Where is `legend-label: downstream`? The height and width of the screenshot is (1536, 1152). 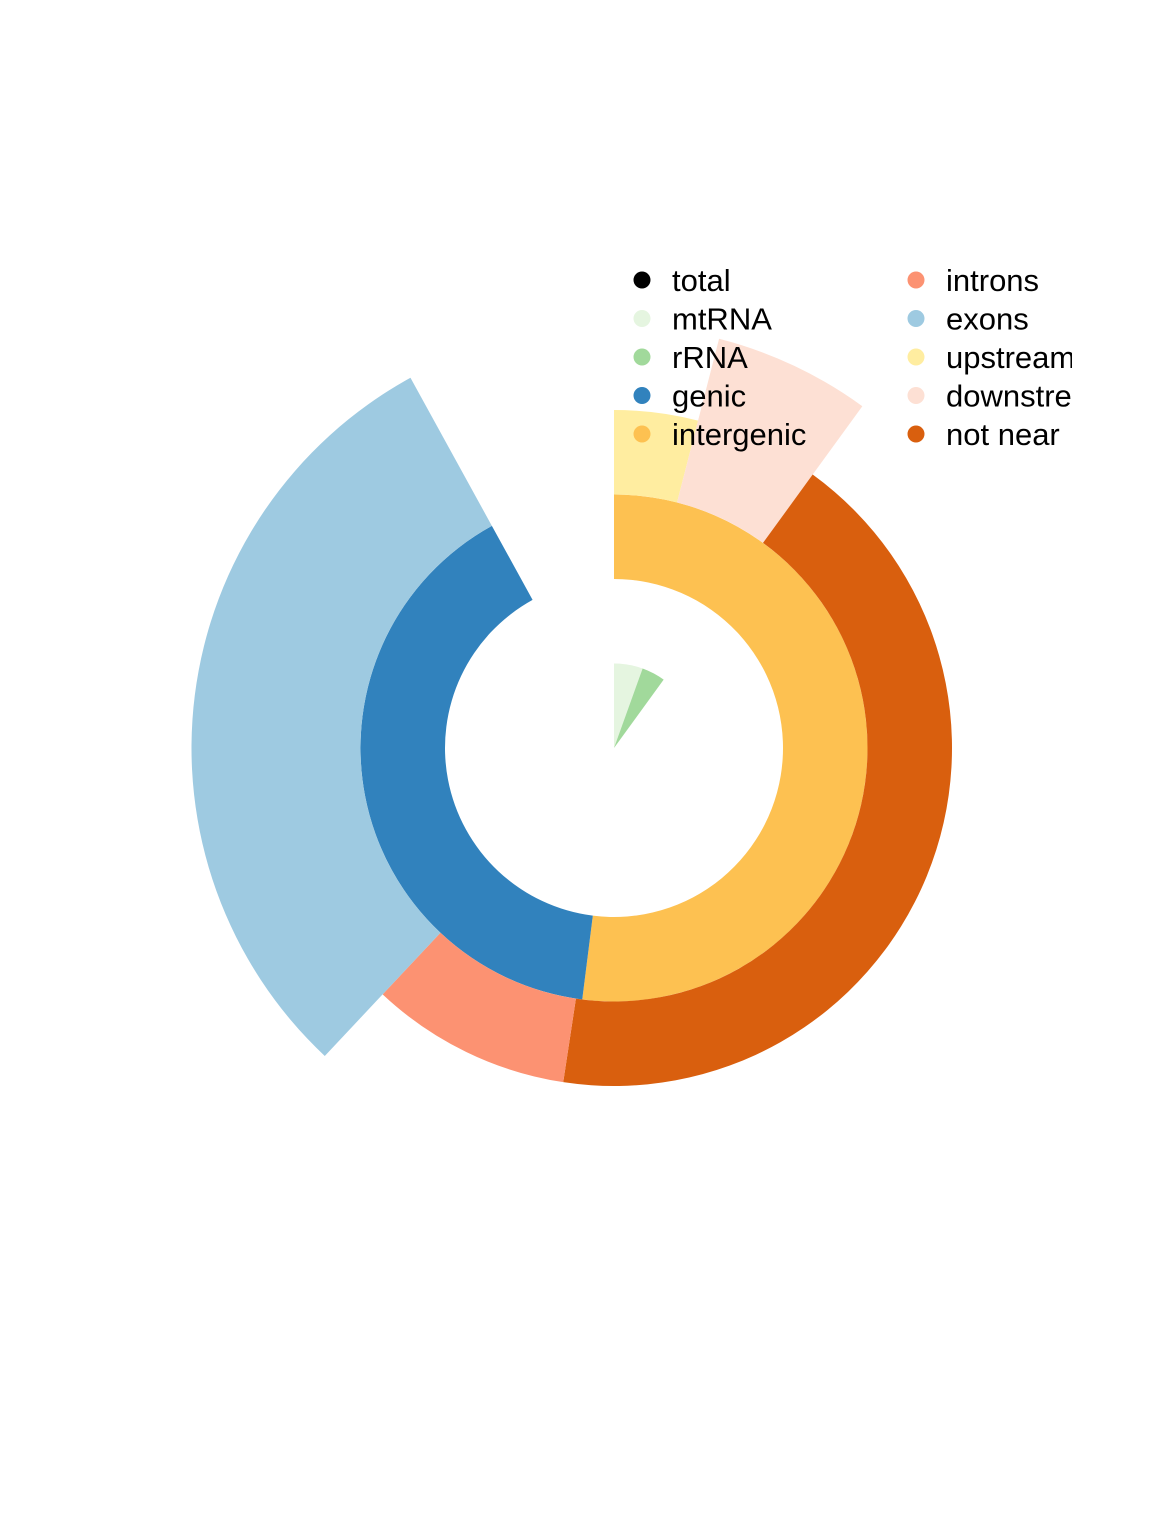
legend-label: downstream is located at coordinates (1030, 396).